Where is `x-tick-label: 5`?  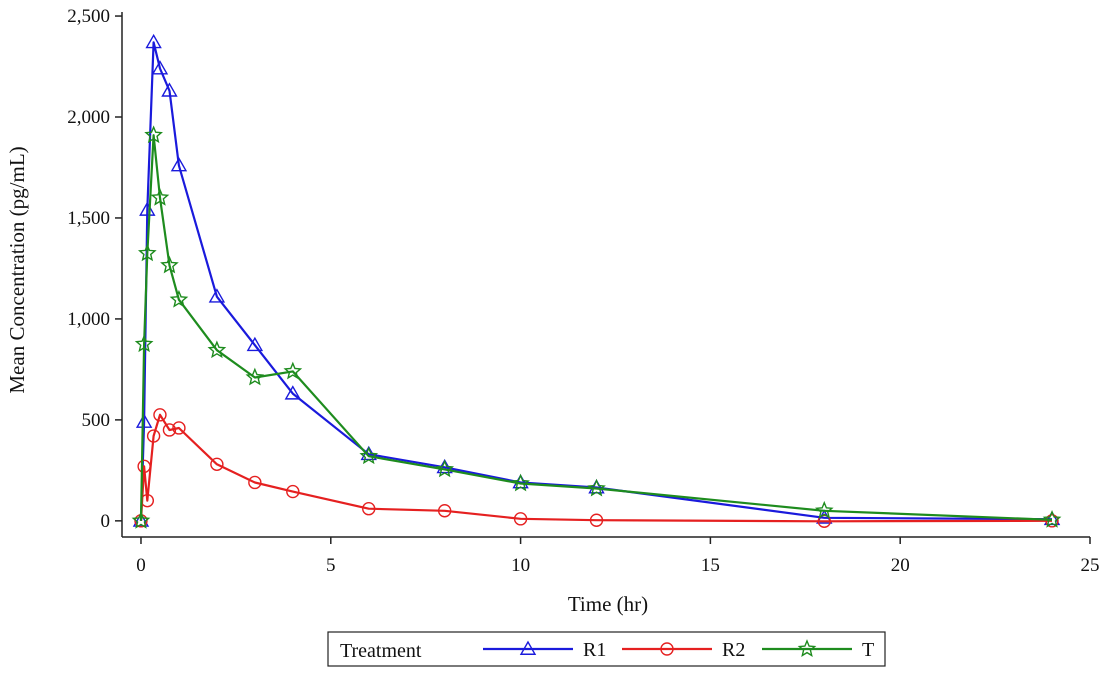
x-tick-label: 5 is located at coordinates (331, 565).